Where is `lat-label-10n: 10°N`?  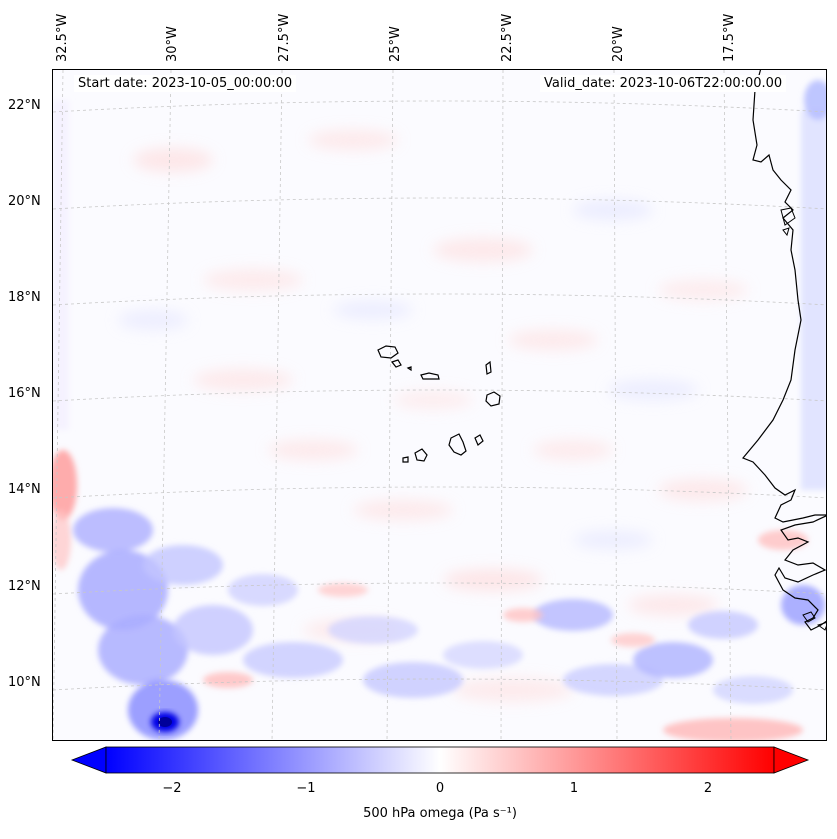
lat-label-10n: 10°N is located at coordinates (24, 682).